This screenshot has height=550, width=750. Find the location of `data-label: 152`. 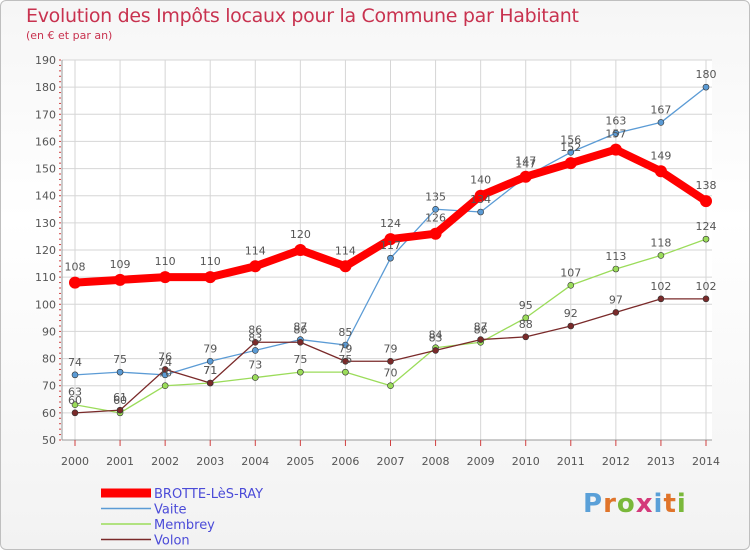

data-label: 152 is located at coordinates (570, 147).